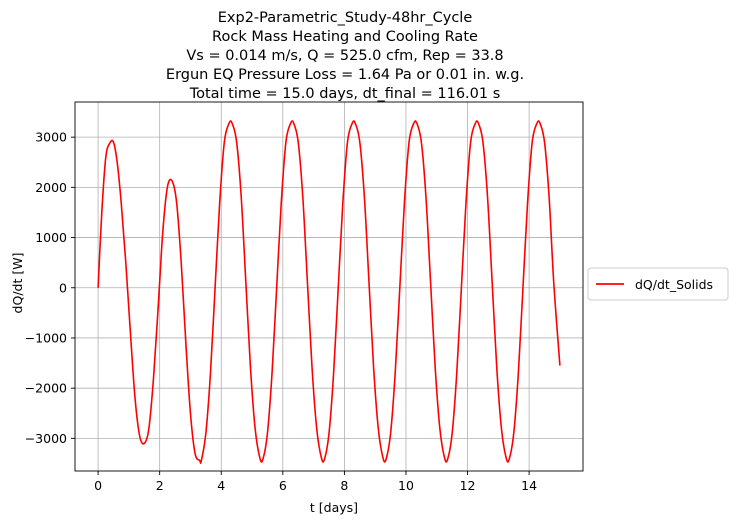 This screenshot has height=524, width=736. What do you see at coordinates (345, 18) in the screenshot?
I see `chart-title-line-1: Exp2-Parametric_Study-48hr_Cycle` at bounding box center [345, 18].